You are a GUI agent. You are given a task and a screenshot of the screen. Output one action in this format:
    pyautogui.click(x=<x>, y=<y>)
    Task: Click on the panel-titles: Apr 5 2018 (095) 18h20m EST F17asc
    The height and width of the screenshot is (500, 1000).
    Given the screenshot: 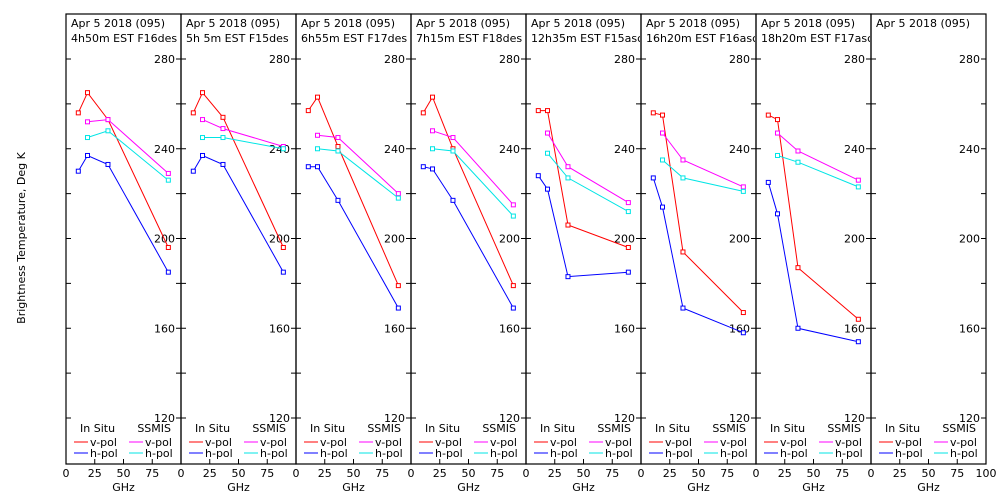 What is the action you would take?
    pyautogui.click(x=817, y=31)
    